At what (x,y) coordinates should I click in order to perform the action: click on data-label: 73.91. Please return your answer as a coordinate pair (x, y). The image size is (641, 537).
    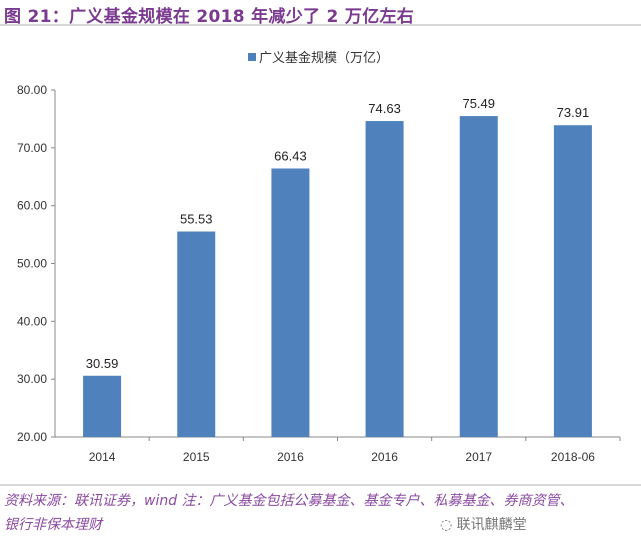
    Looking at the image, I should click on (573, 112).